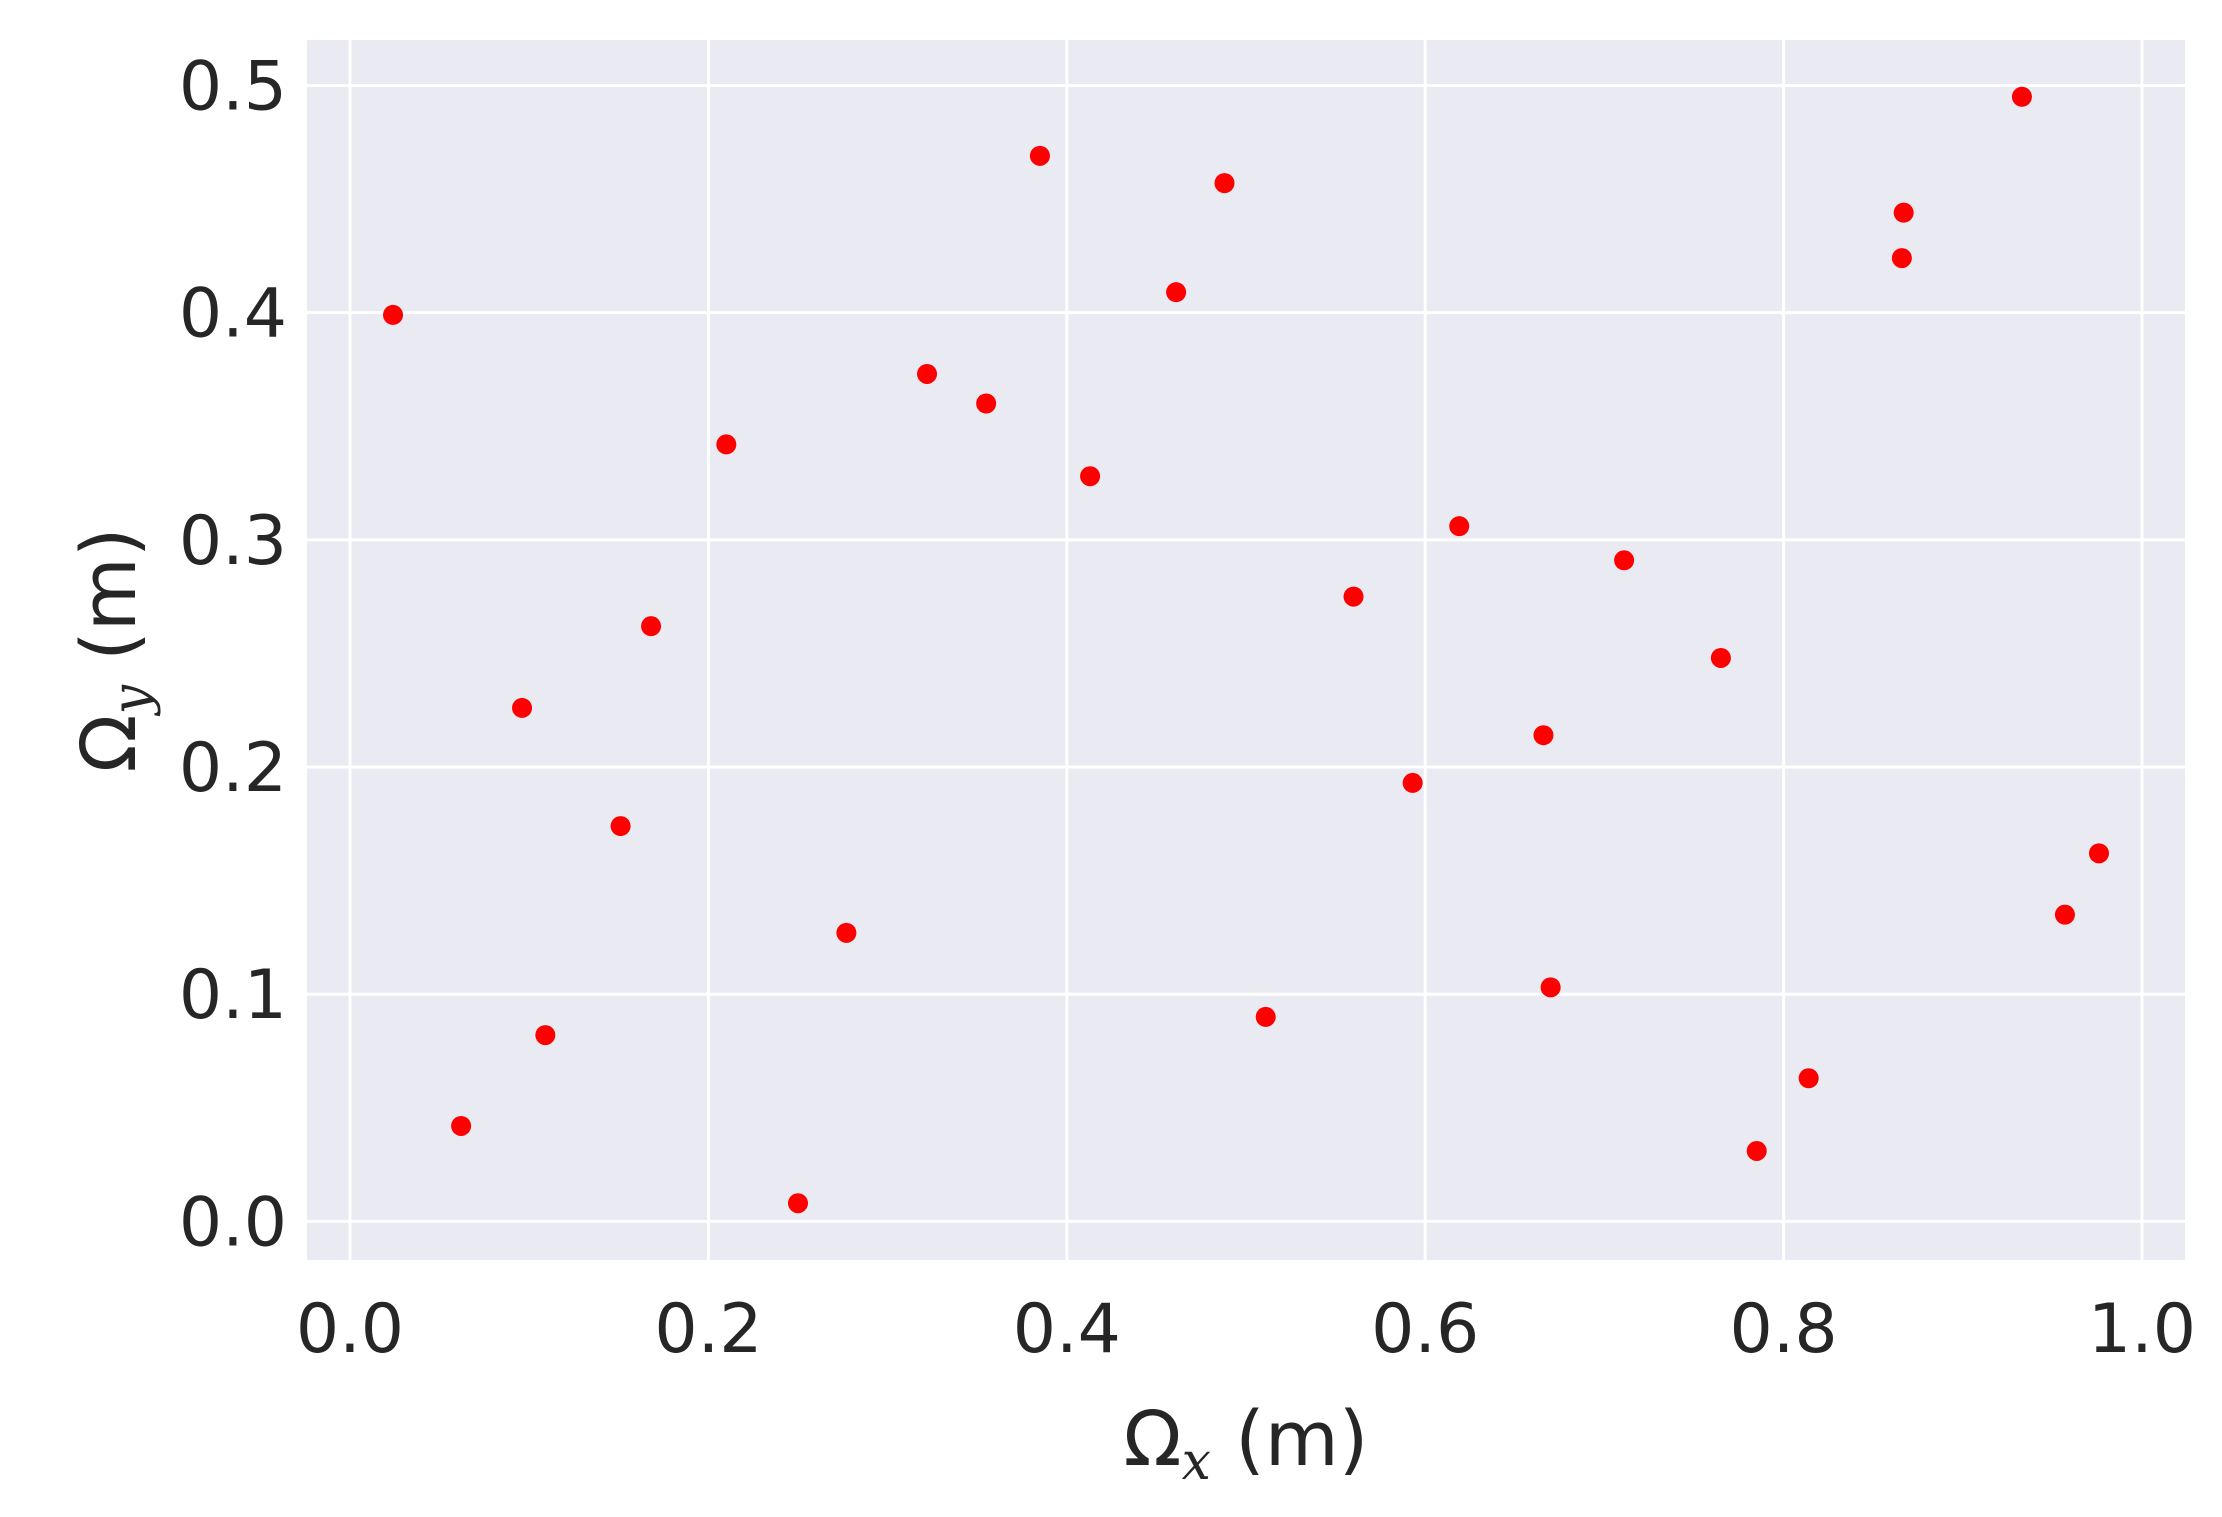 The image size is (2222, 1517). Describe the element at coordinates (1153, 1438) in the screenshot. I see `x-axis-label-symbol: Ω` at that location.